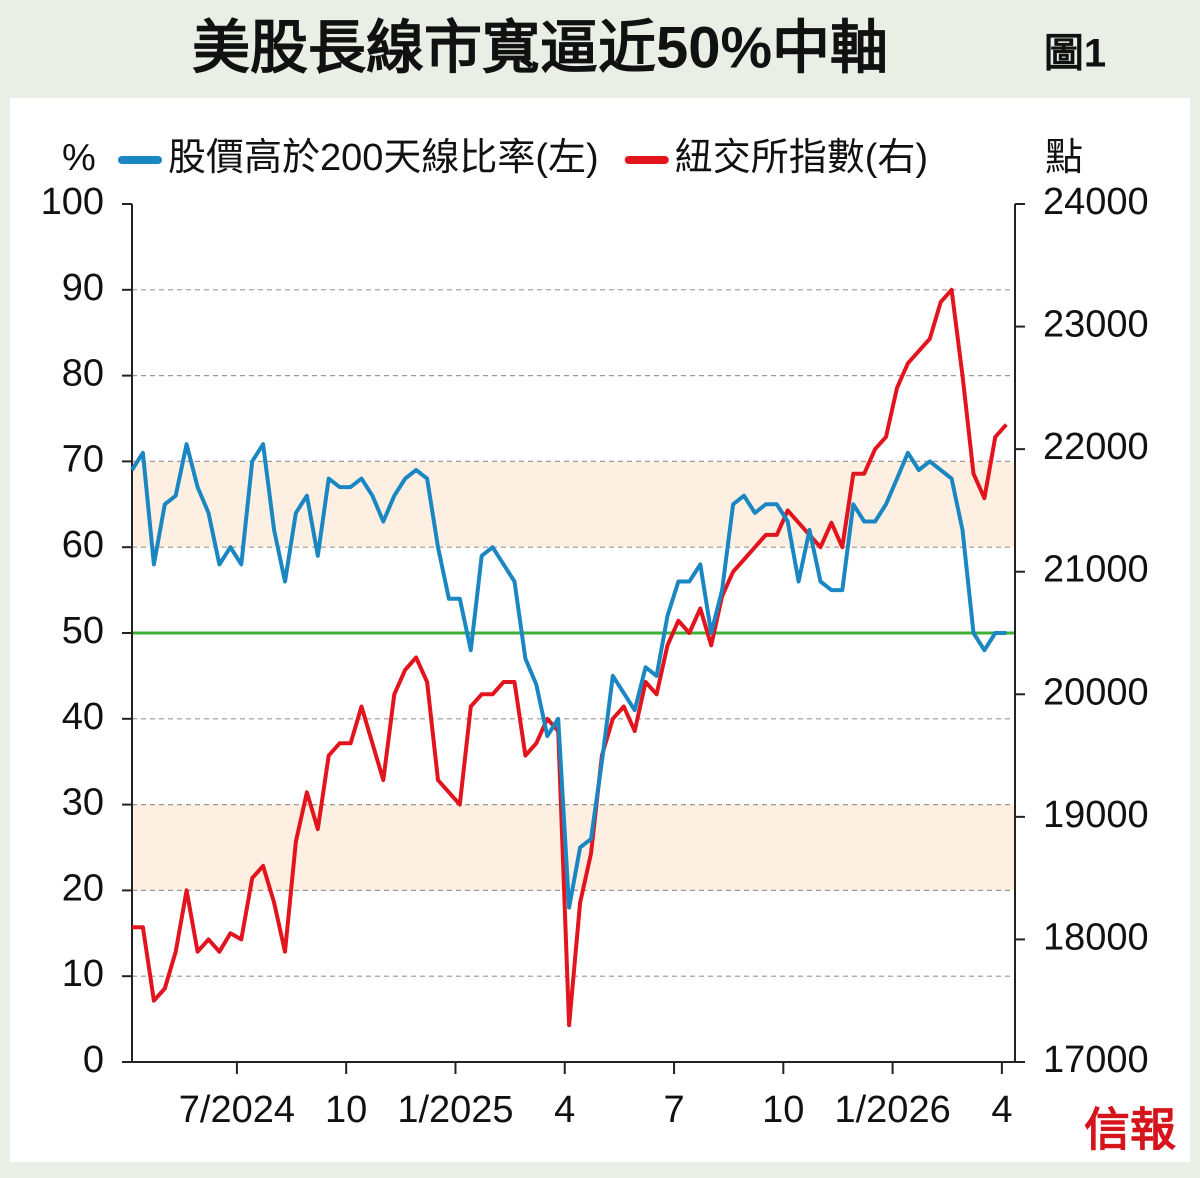 This screenshot has width=1200, height=1178. What do you see at coordinates (540, 47) in the screenshot?
I see `chart-title: 美股長線市寬逼近50%中軸` at bounding box center [540, 47].